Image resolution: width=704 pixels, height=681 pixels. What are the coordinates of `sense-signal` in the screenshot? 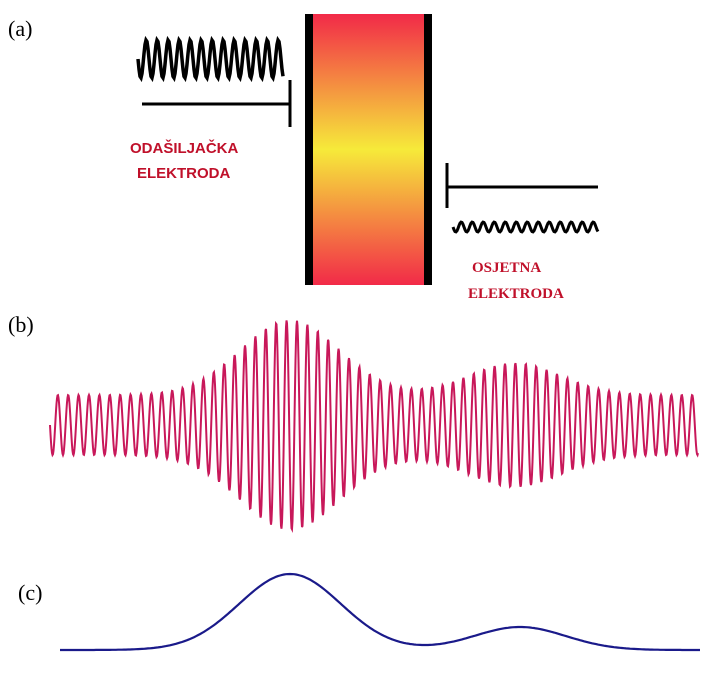 It's located at (525, 227).